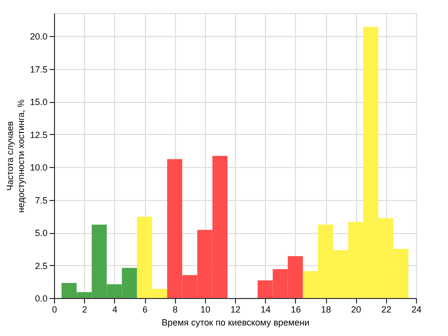 The image size is (448, 336). Describe the element at coordinates (115, 309) in the screenshot. I see `x-tick-label: 4` at that location.